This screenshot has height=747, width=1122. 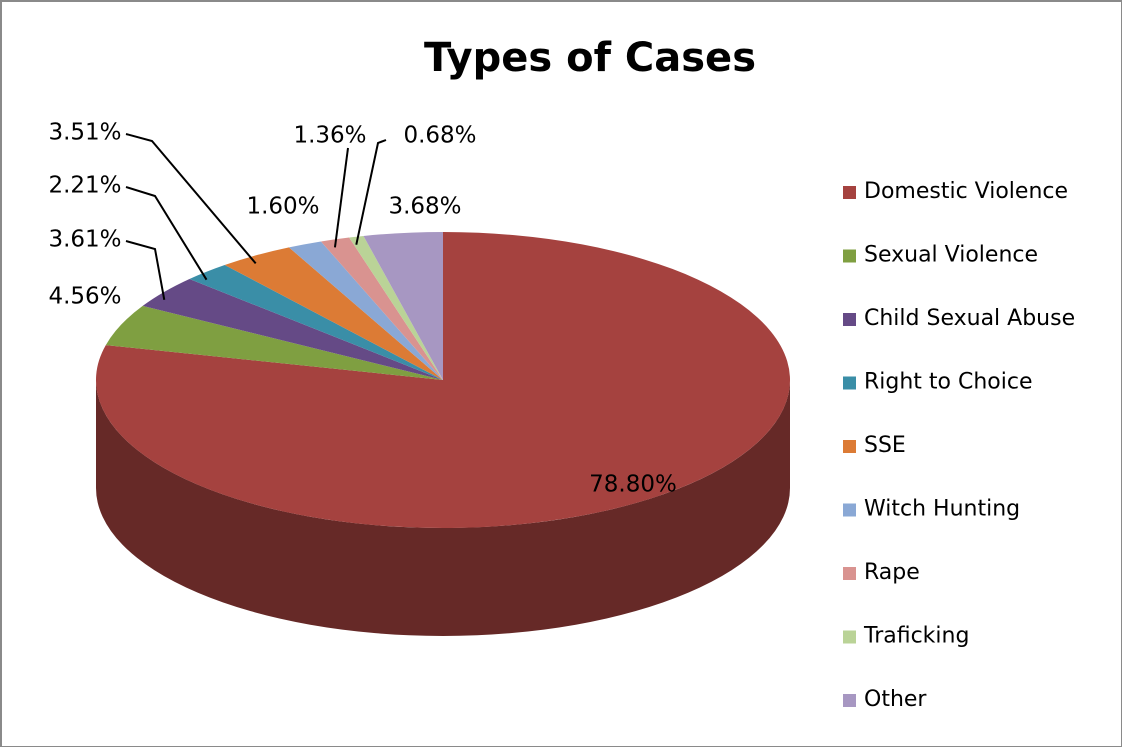 I want to click on legend-label: Right to Choice, so click(x=948, y=382).